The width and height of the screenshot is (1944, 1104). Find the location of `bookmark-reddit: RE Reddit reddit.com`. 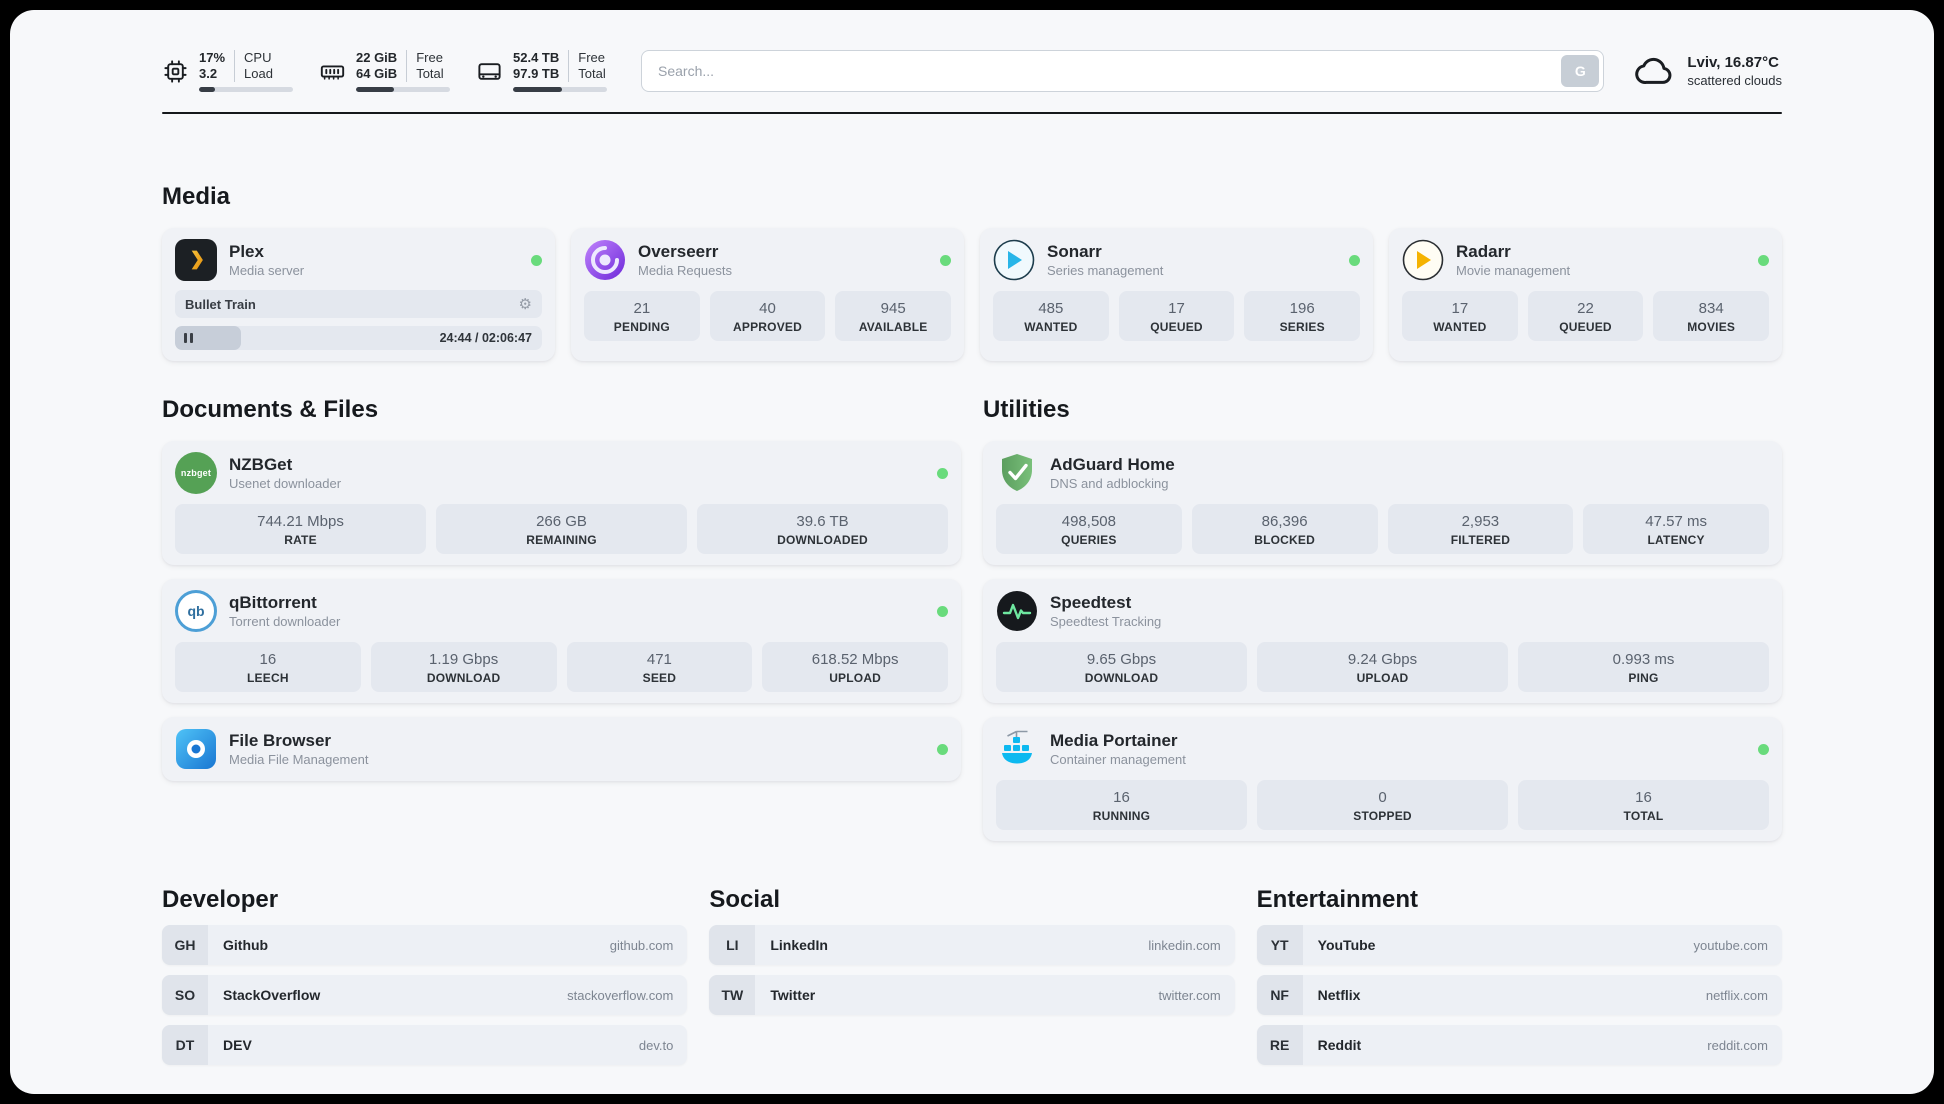

bookmark-reddit: RE Reddit reddit.com is located at coordinates (1519, 1045).